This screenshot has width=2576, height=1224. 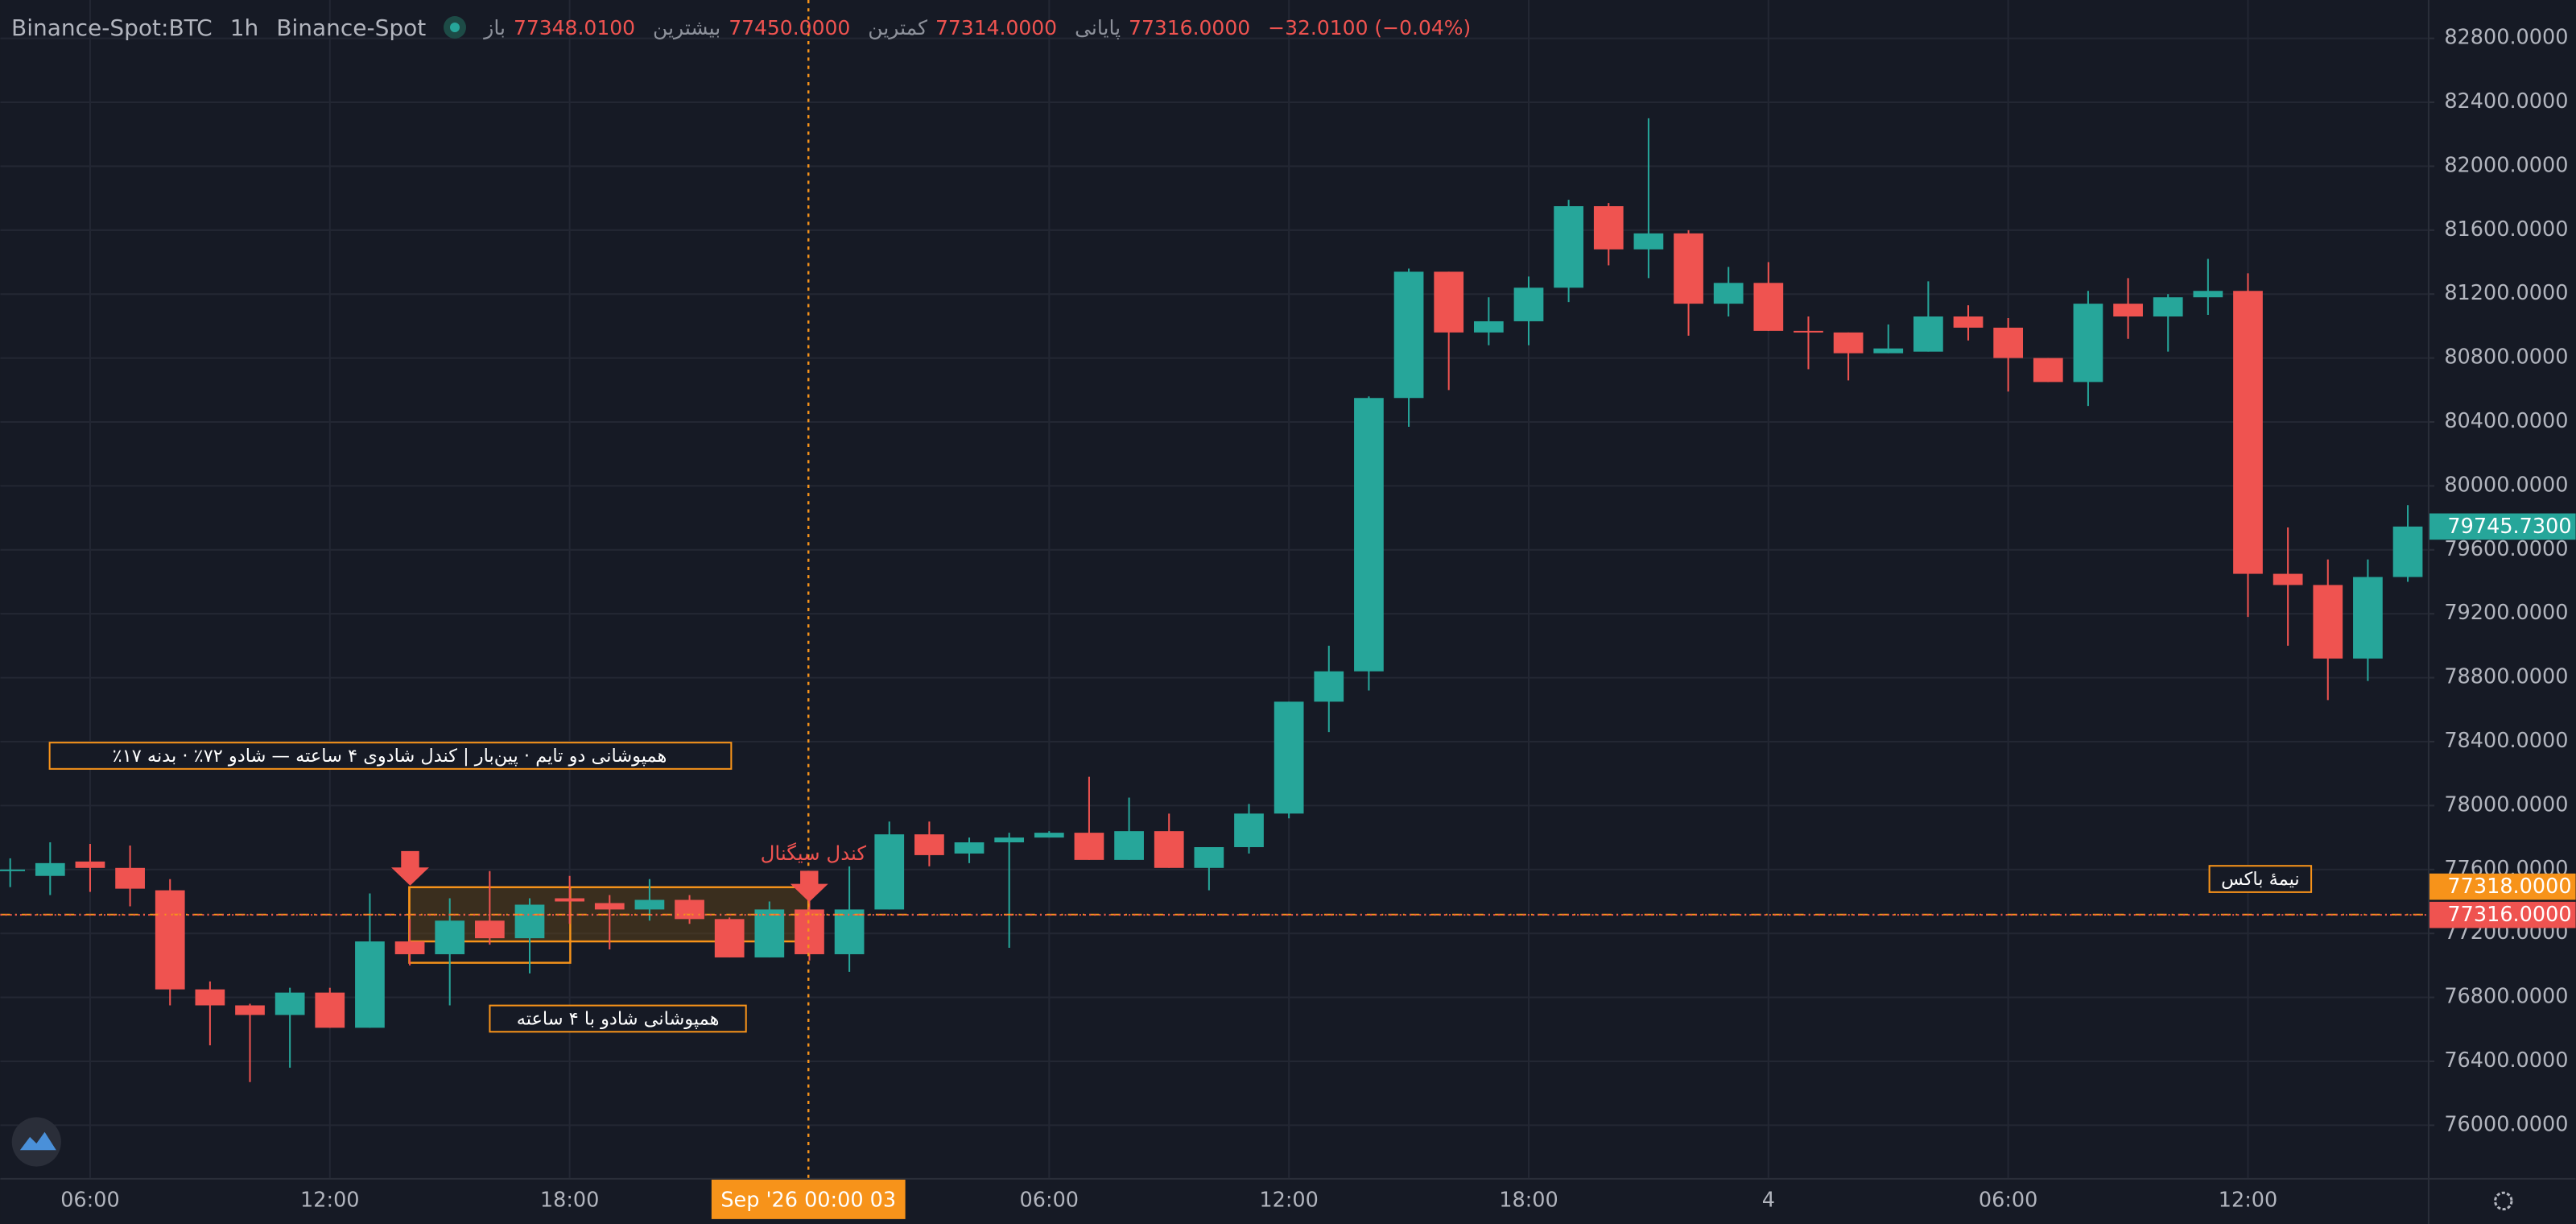 I want to click on y-tick-label: 78000.0000, so click(x=2506, y=804).